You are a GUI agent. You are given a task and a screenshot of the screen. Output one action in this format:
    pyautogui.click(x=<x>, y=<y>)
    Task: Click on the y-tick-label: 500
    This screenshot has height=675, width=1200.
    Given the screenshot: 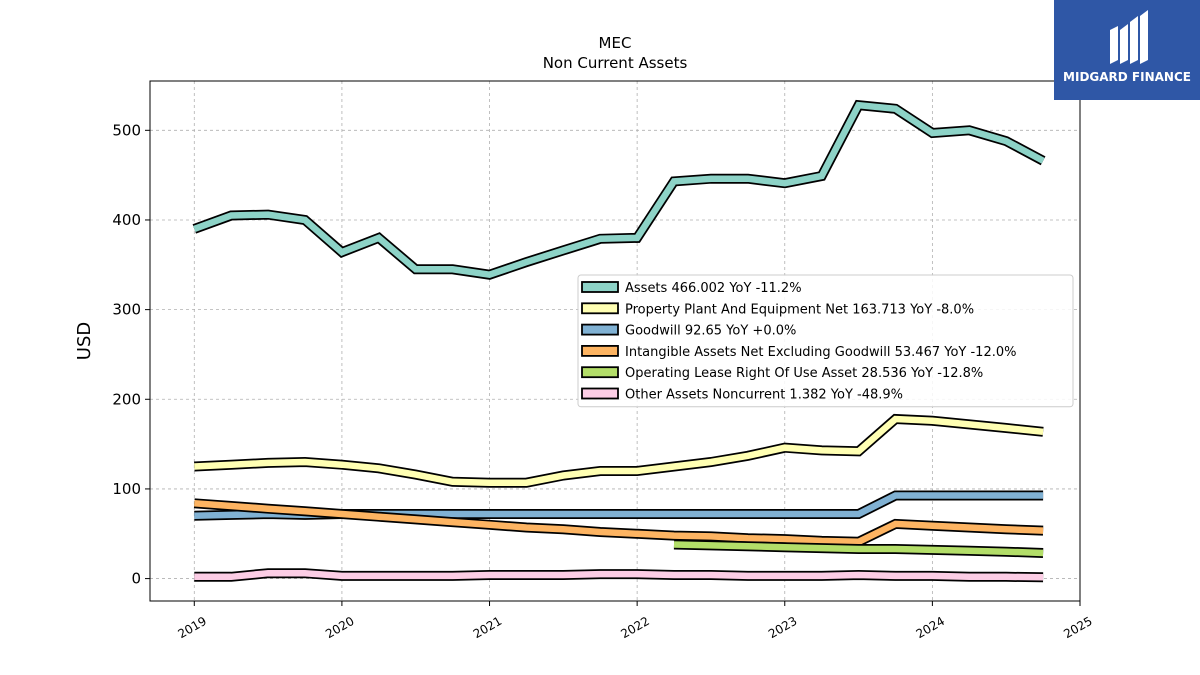 What is the action you would take?
    pyautogui.click(x=126, y=130)
    